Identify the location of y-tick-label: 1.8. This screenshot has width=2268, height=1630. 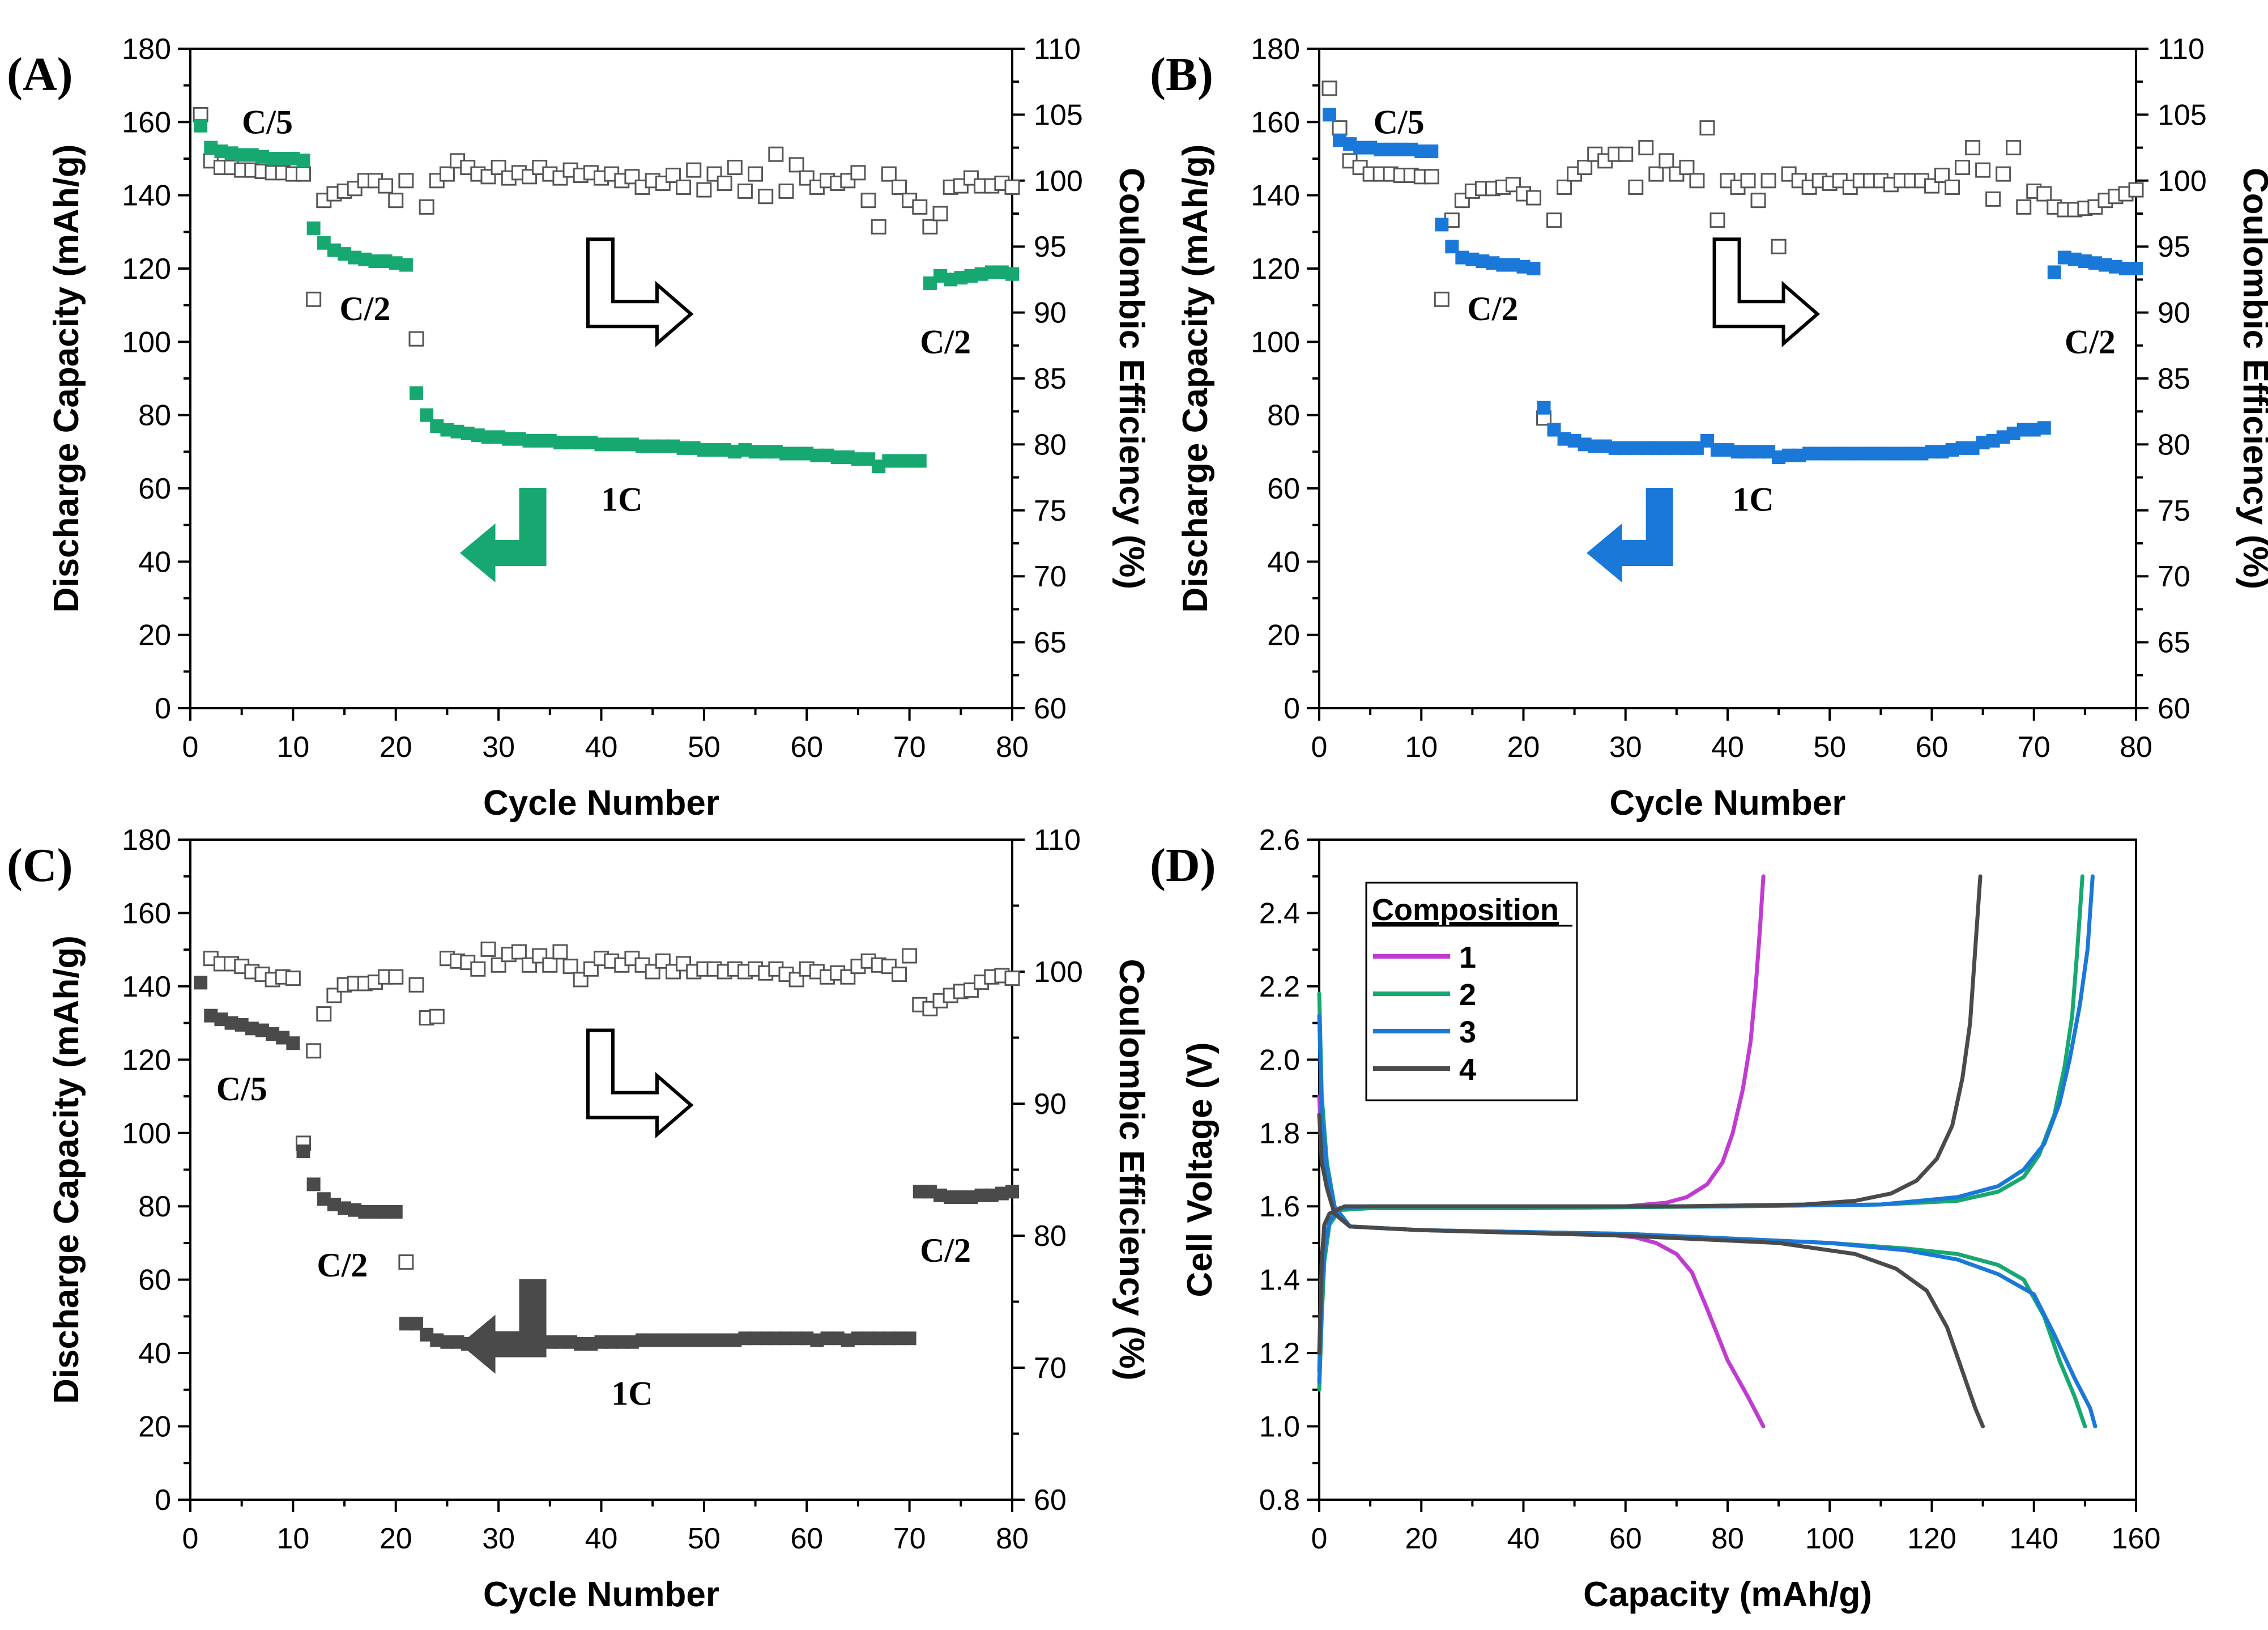
(1279, 1133).